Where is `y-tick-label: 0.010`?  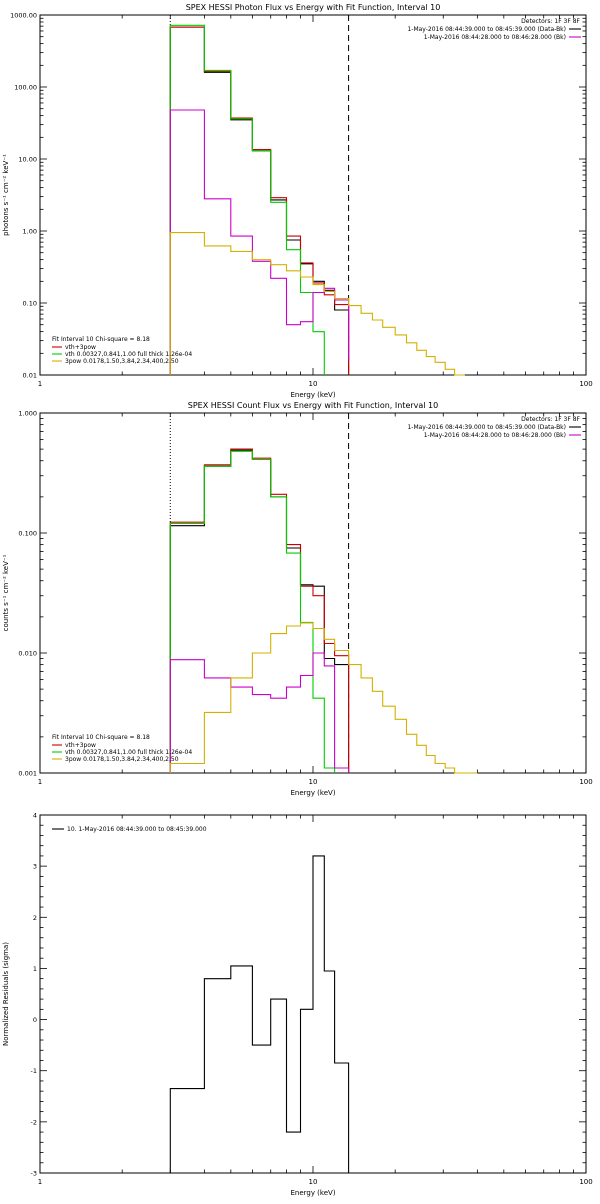 y-tick-label: 0.010 is located at coordinates (27, 654).